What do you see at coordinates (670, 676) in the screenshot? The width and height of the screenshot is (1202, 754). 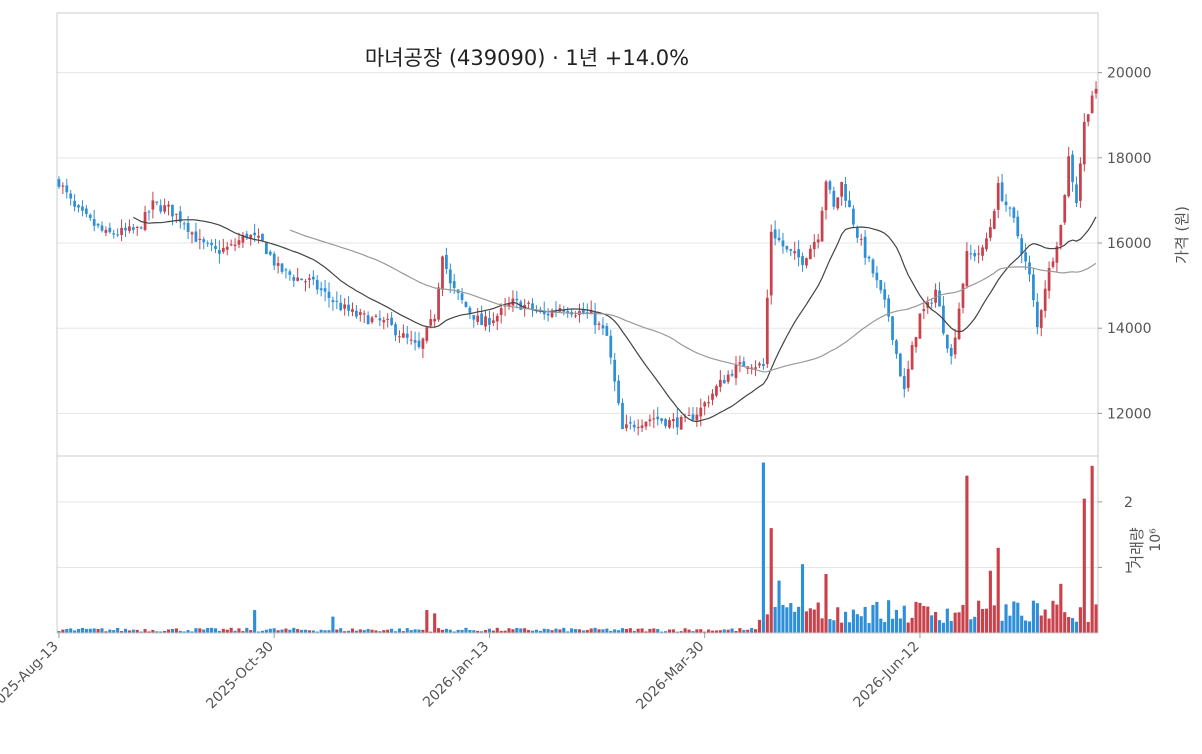 I see `x-tick-label: 2026-Mar-30` at bounding box center [670, 676].